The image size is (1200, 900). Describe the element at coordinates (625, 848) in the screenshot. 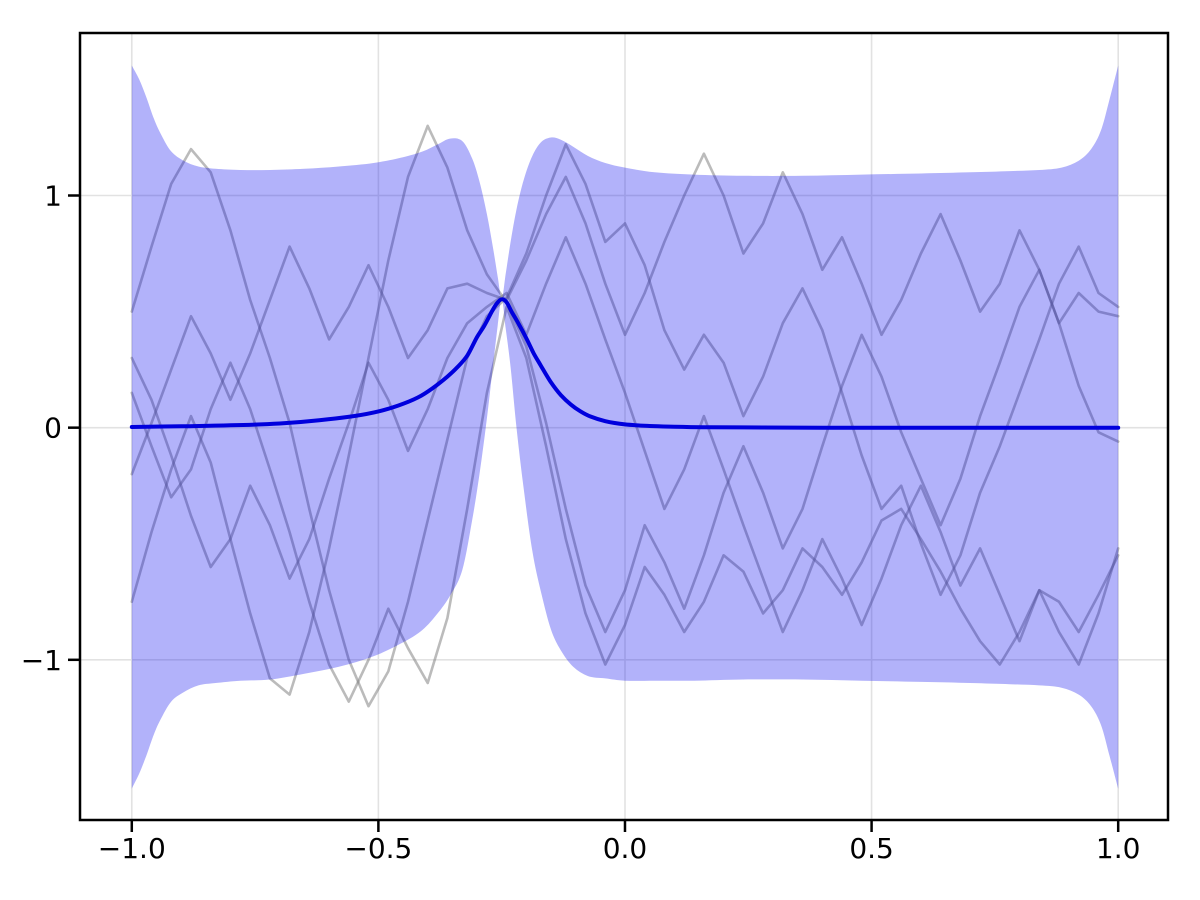

I see `x-tick-label: 0.0` at that location.